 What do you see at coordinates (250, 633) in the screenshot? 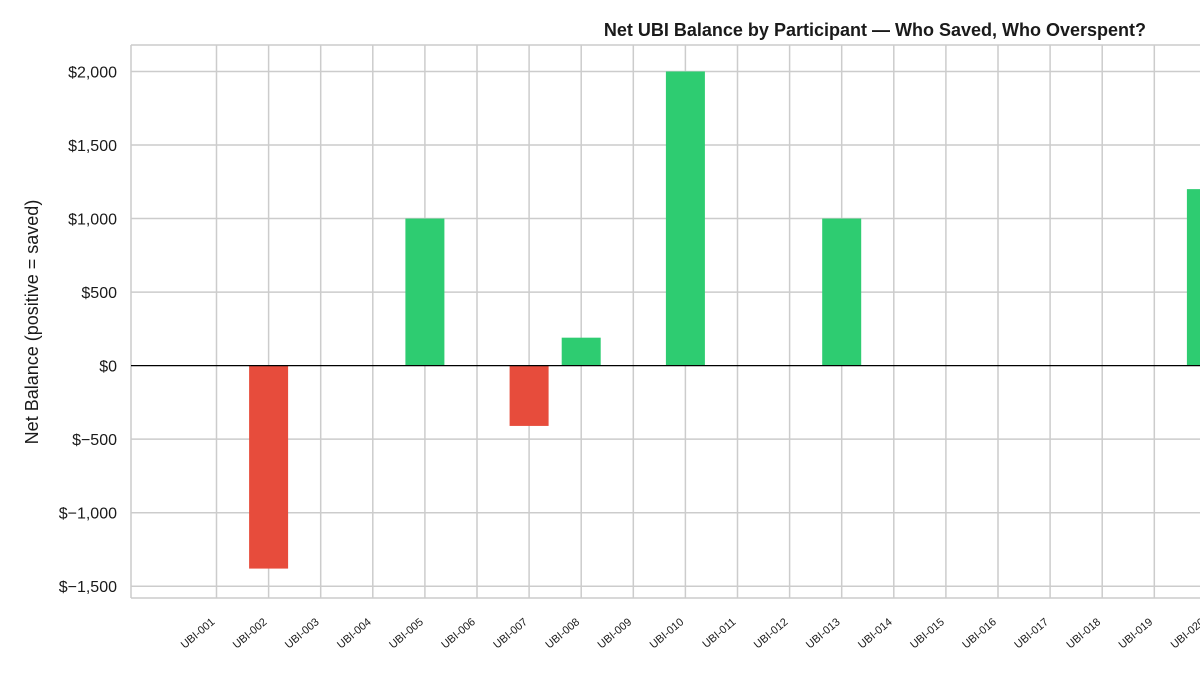
I see `x-tick-label: UBI-002` at bounding box center [250, 633].